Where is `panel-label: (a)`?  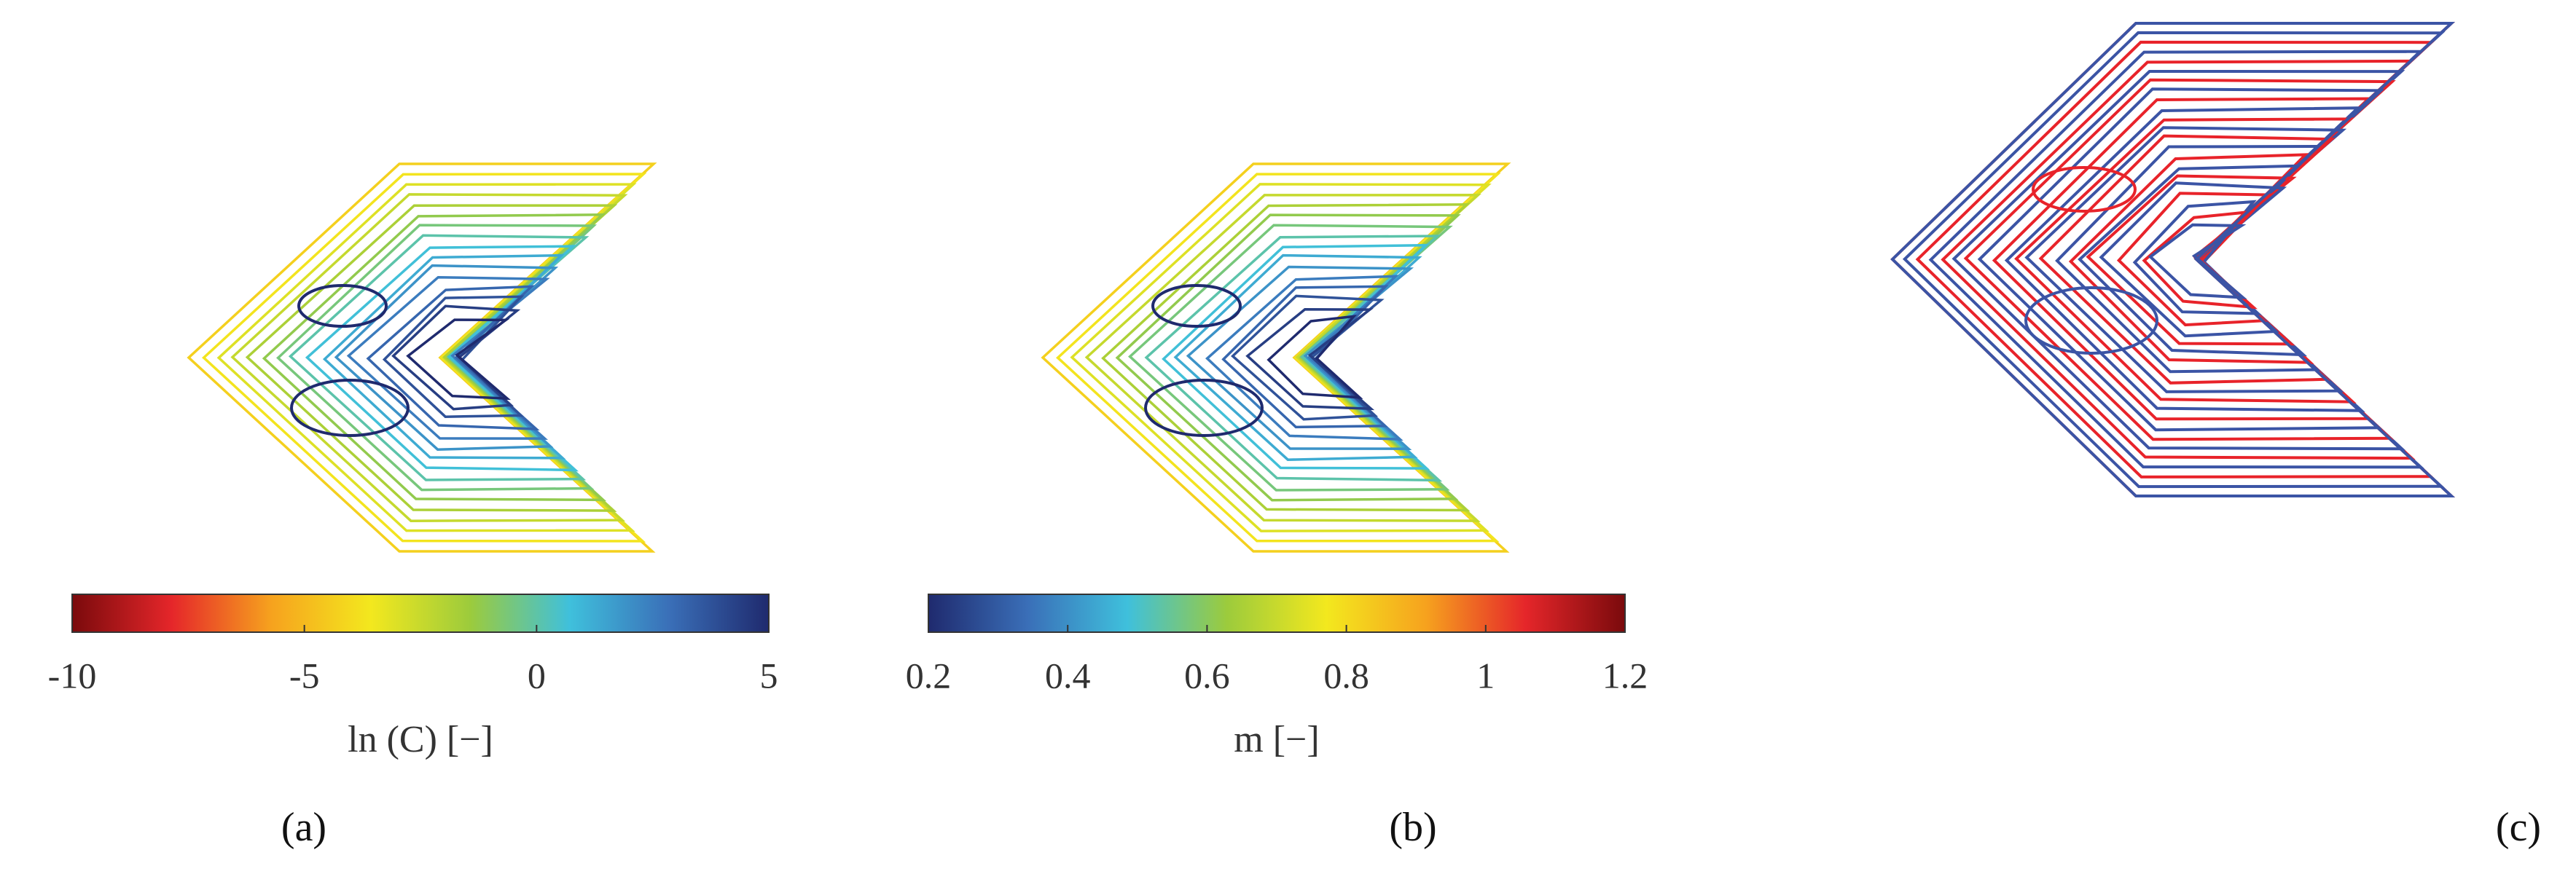
panel-label: (a) is located at coordinates (303, 827).